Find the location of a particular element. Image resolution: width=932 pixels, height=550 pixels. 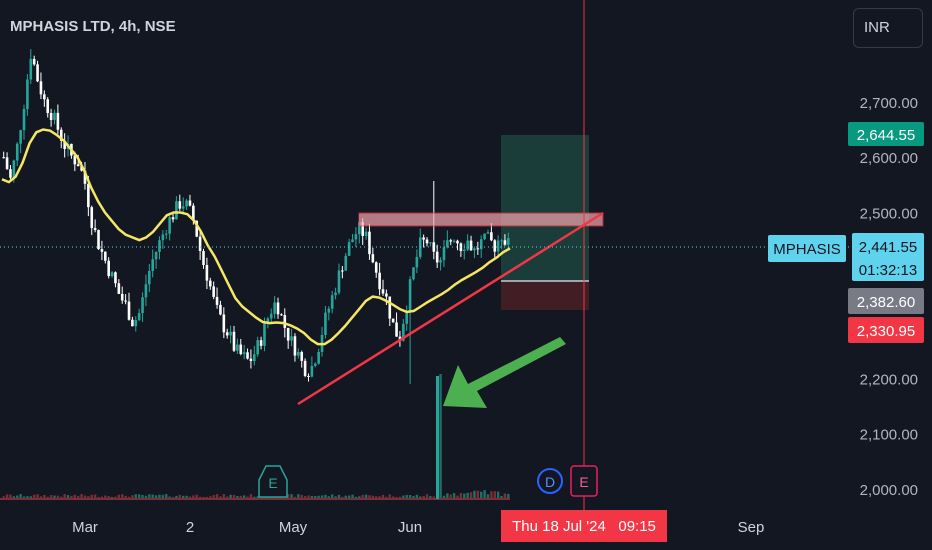

chart-title: MPHASIS LTD, 4h, NSE is located at coordinates (93, 26).